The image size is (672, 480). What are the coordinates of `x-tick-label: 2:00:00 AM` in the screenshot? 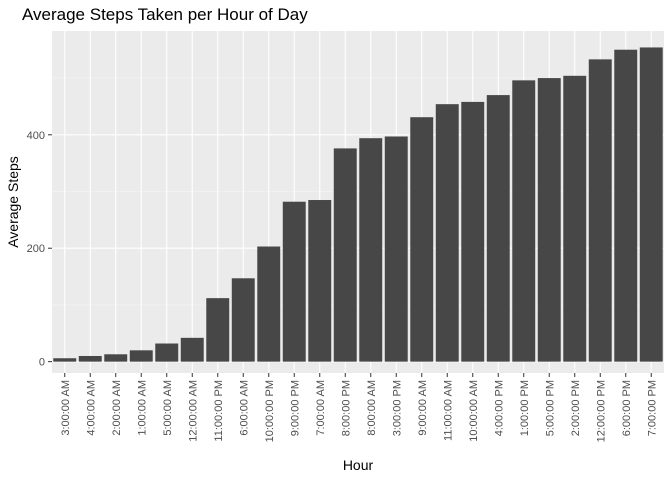 It's located at (117, 408).